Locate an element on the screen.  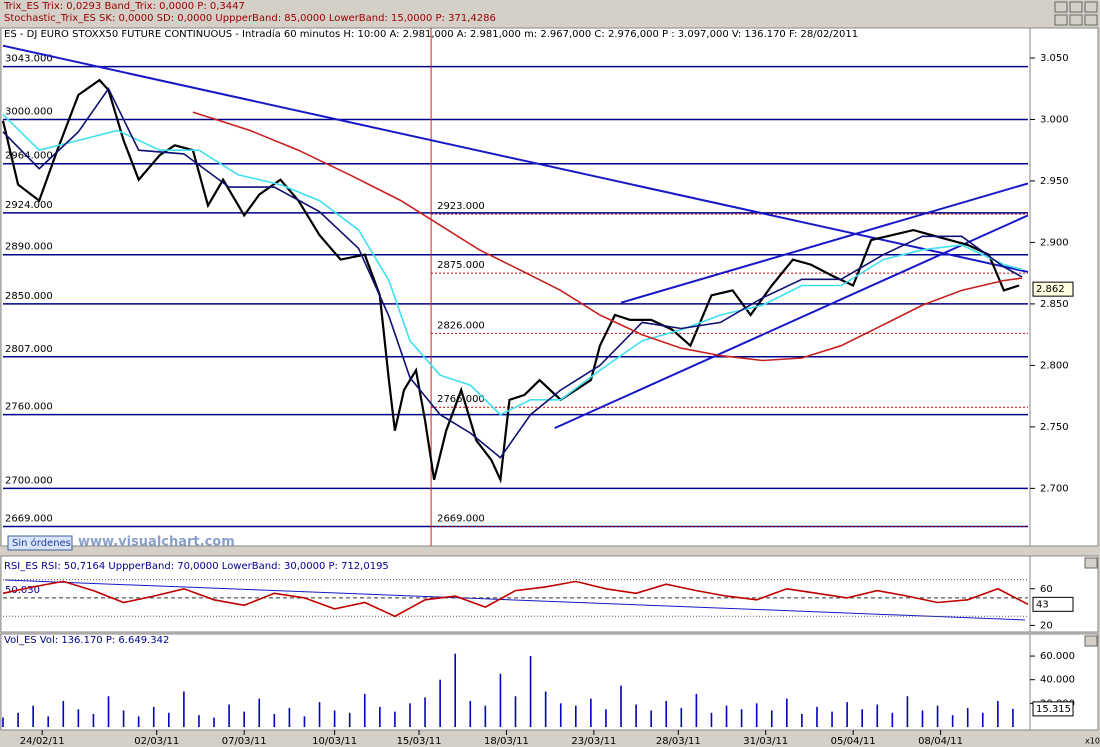
level-label: 2964.000 is located at coordinates (29, 156).